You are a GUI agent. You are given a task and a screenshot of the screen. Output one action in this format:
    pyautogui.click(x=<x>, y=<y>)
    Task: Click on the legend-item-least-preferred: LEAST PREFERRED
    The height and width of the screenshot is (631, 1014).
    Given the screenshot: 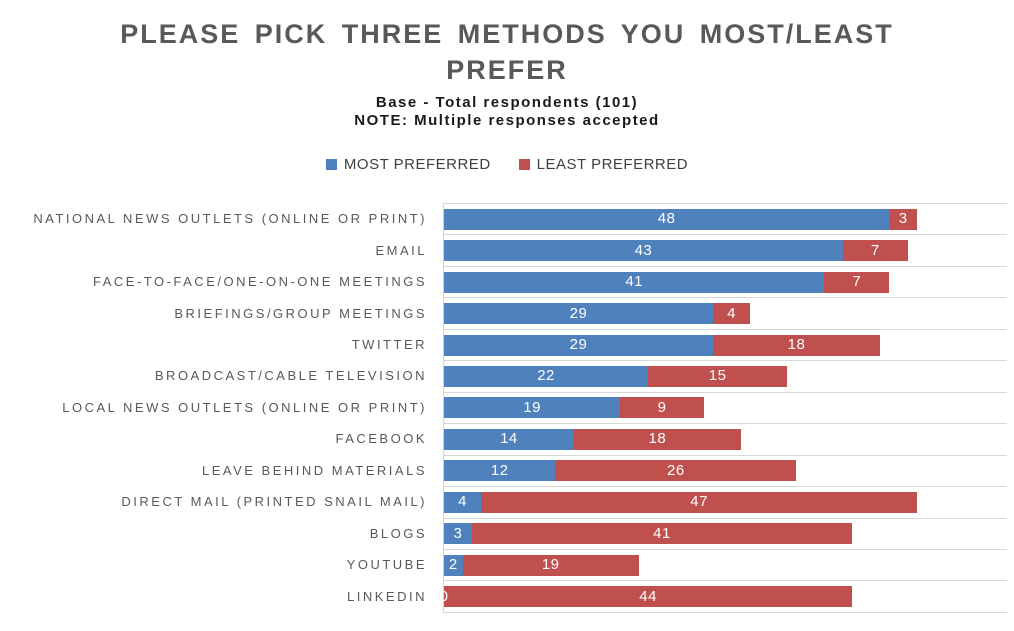 What is the action you would take?
    pyautogui.click(x=603, y=164)
    